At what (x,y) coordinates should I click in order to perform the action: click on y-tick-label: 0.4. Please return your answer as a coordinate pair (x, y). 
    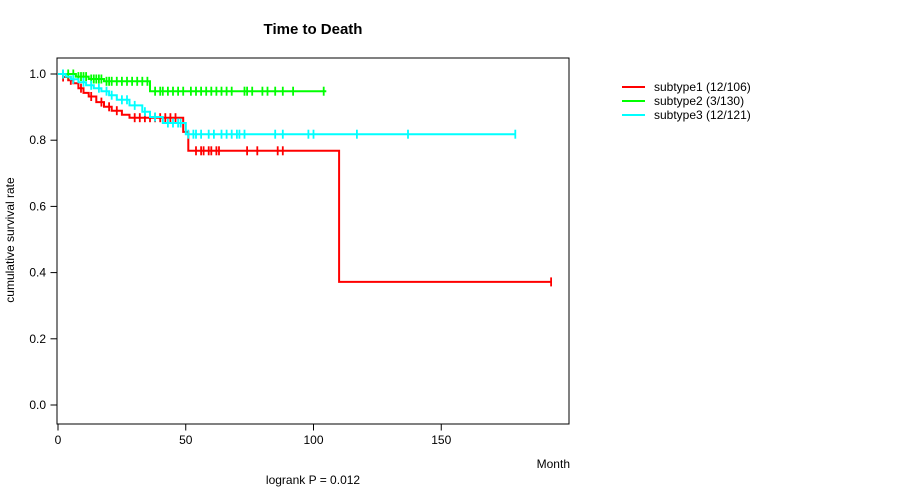
    Looking at the image, I should click on (37, 273).